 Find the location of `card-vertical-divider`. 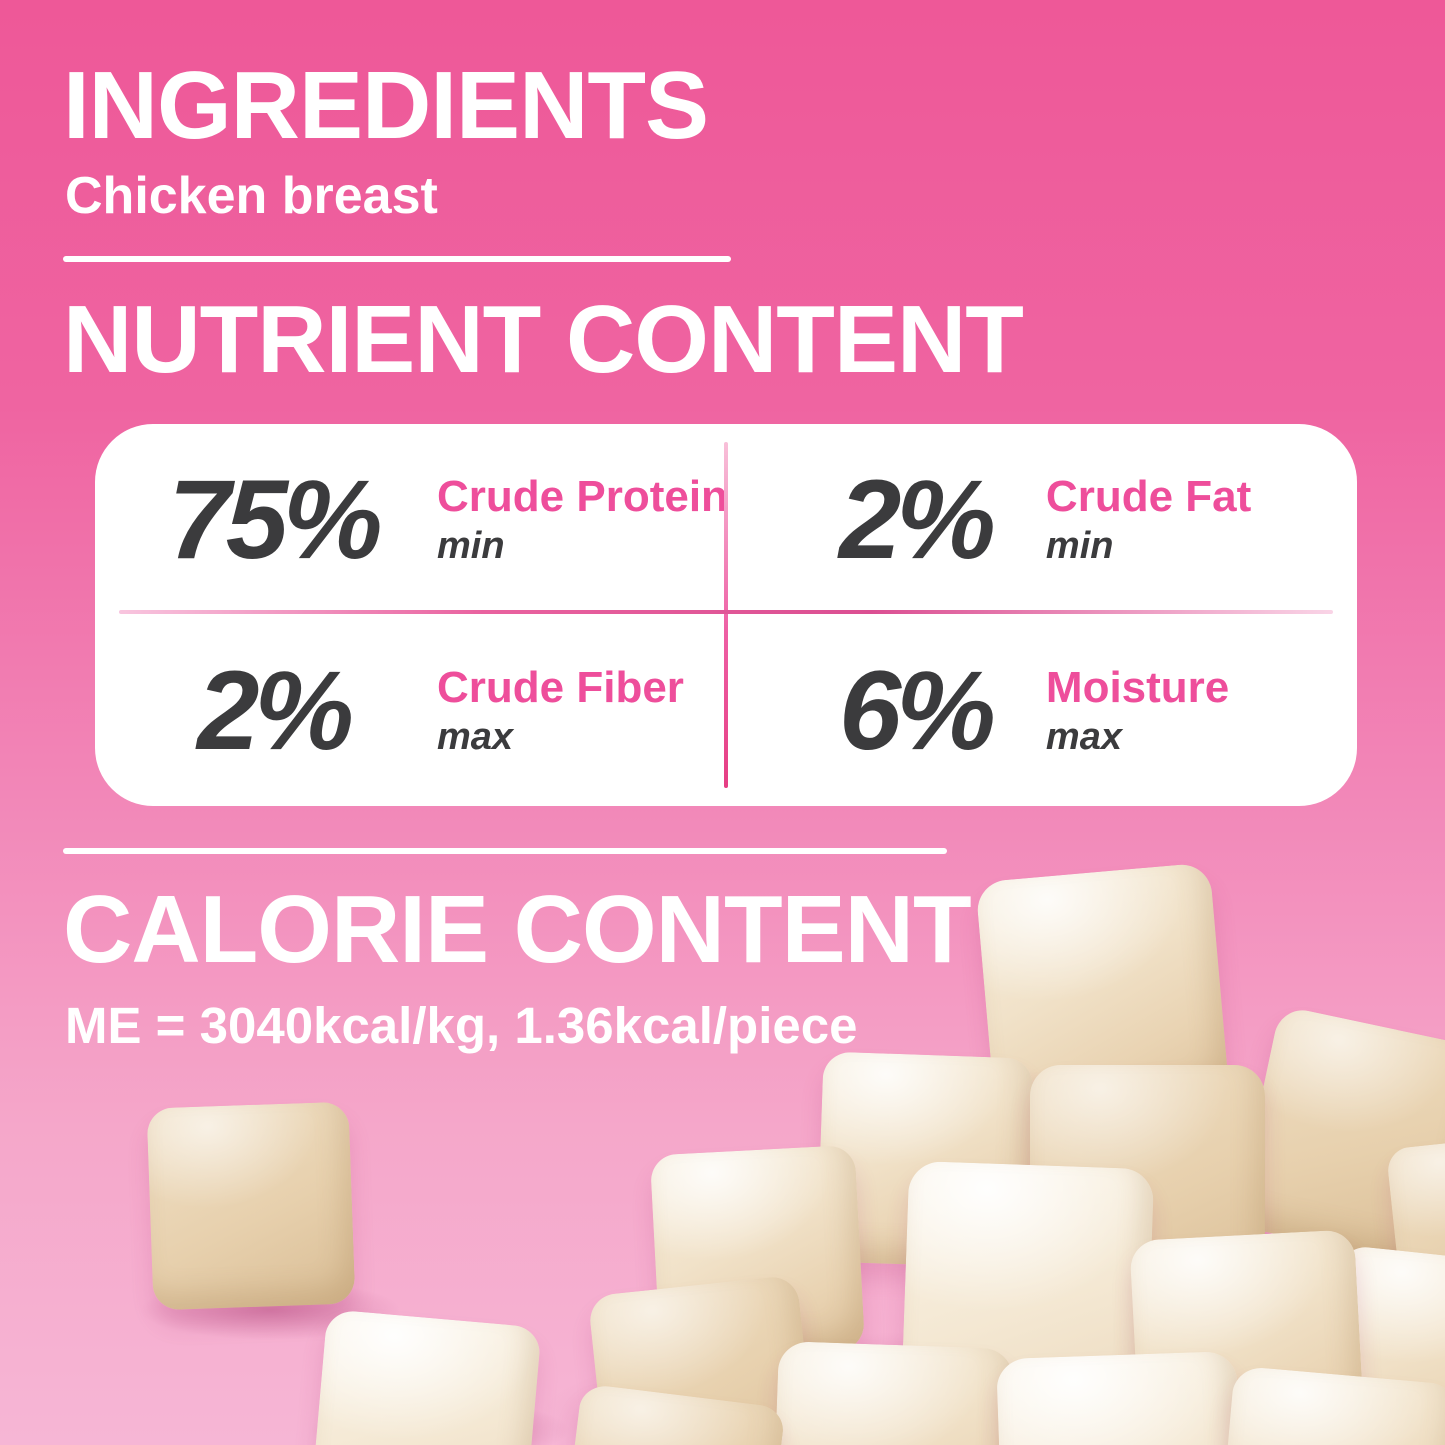

card-vertical-divider is located at coordinates (726, 615).